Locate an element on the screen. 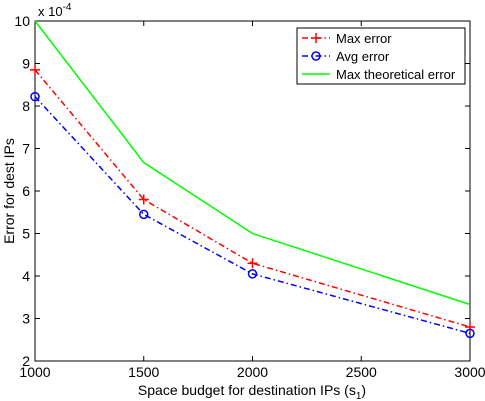  y-axis-label: Error for dest IPs is located at coordinates (9, 191).